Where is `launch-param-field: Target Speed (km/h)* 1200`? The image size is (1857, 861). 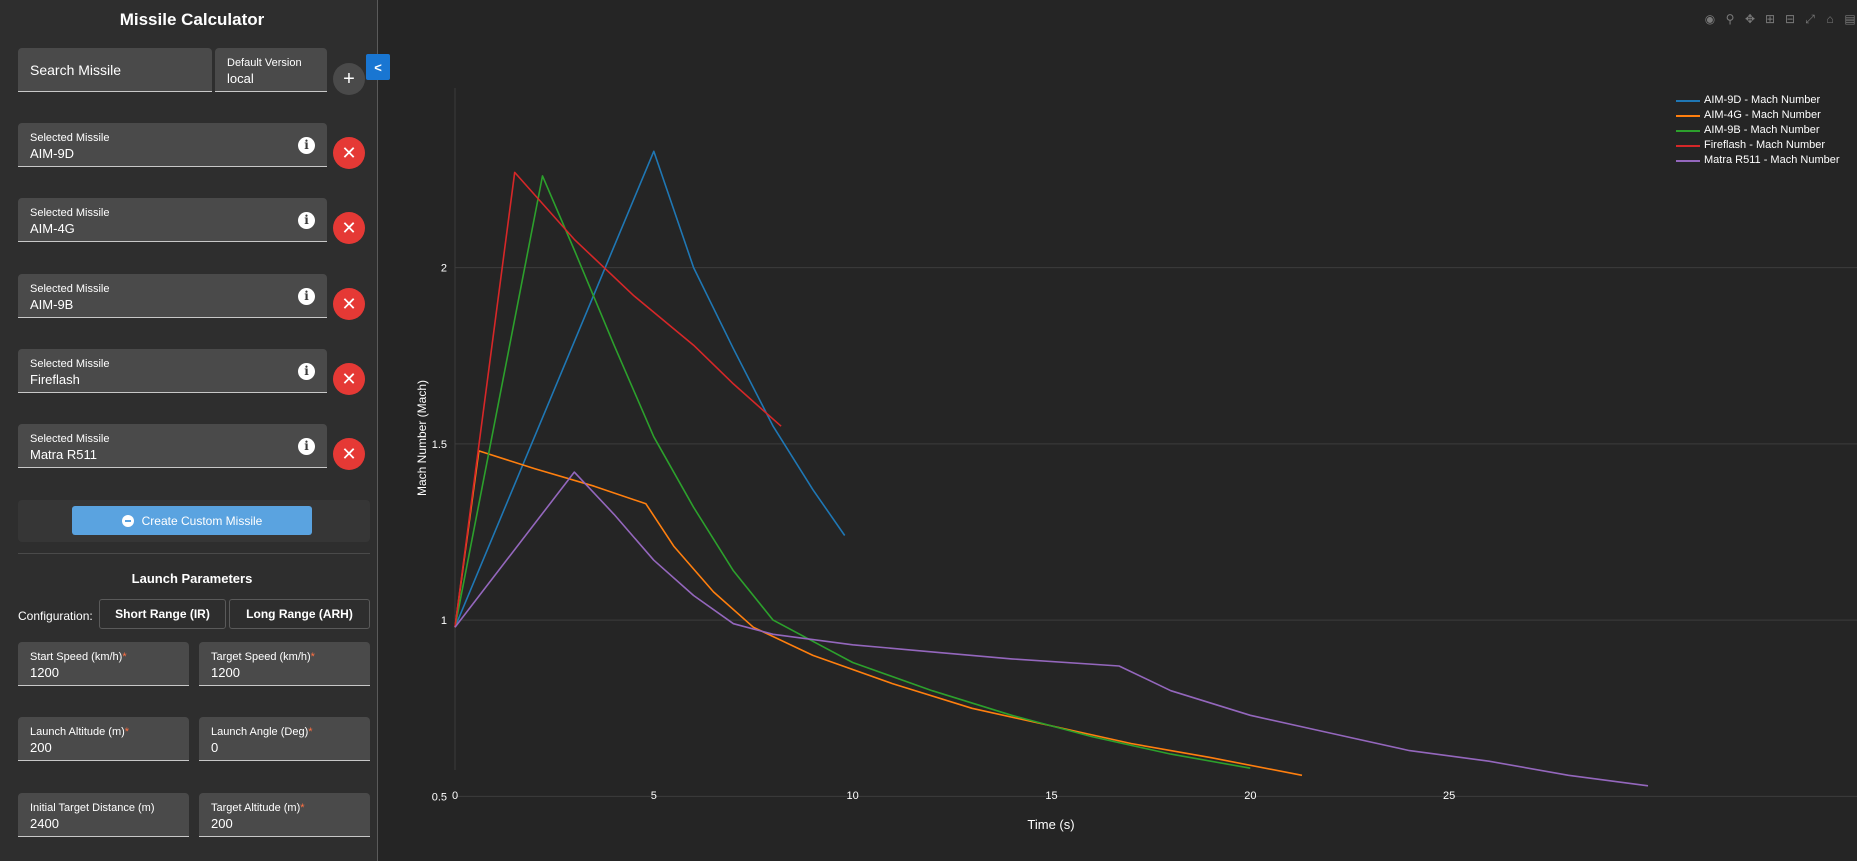
launch-param-field: Target Speed (km/h)* 1200 is located at coordinates (284, 664).